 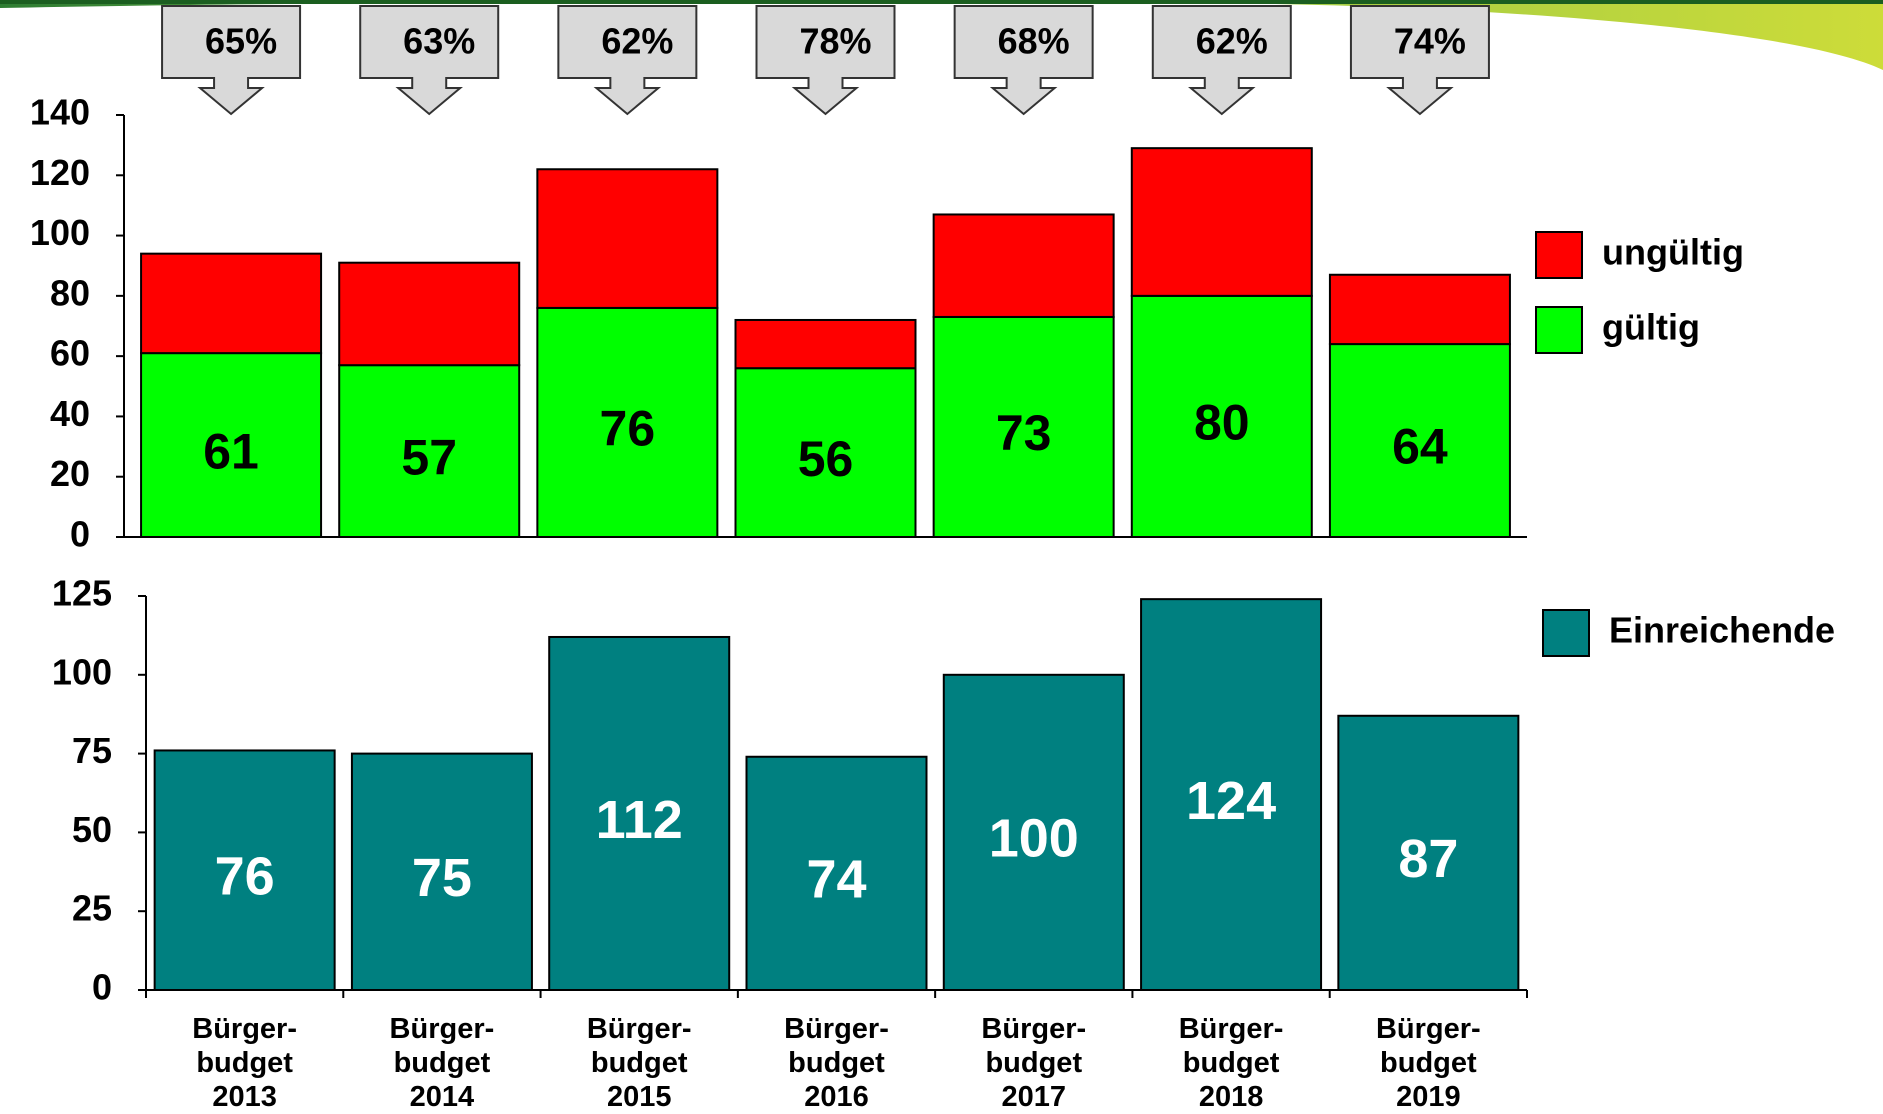 What do you see at coordinates (231, 451) in the screenshot?
I see `data-label: 61` at bounding box center [231, 451].